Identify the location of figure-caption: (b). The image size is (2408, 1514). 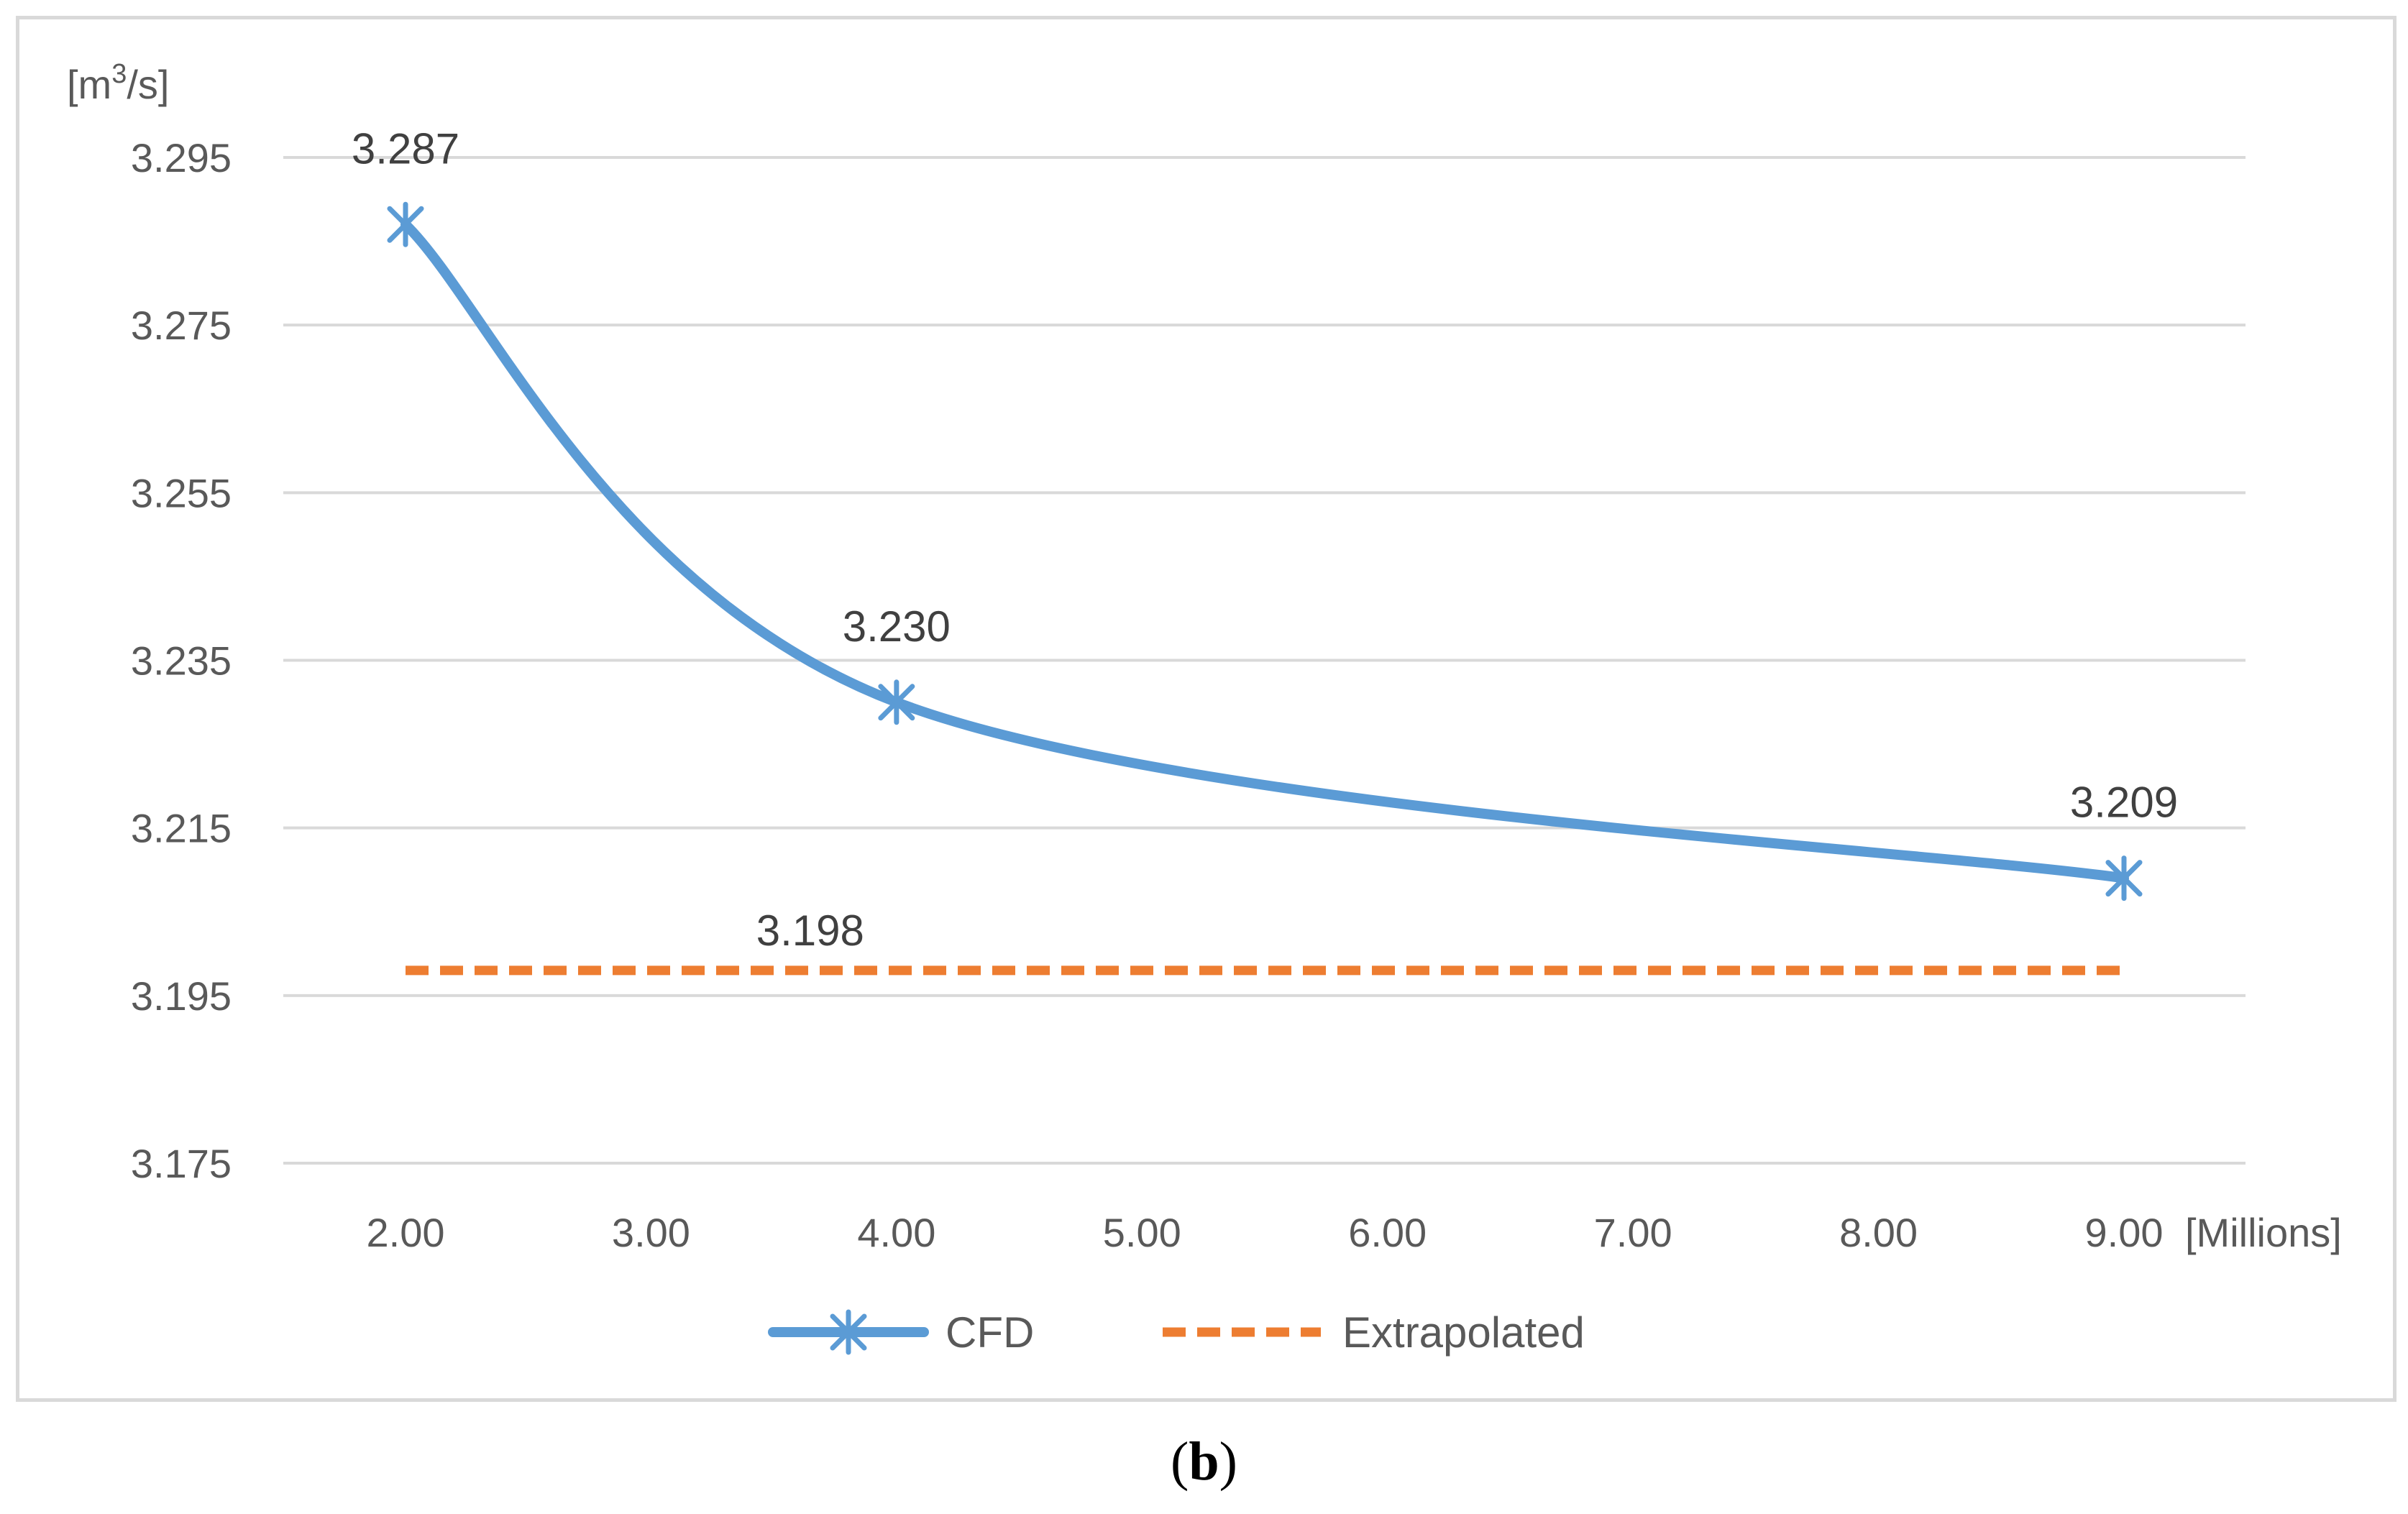
(1204, 1462).